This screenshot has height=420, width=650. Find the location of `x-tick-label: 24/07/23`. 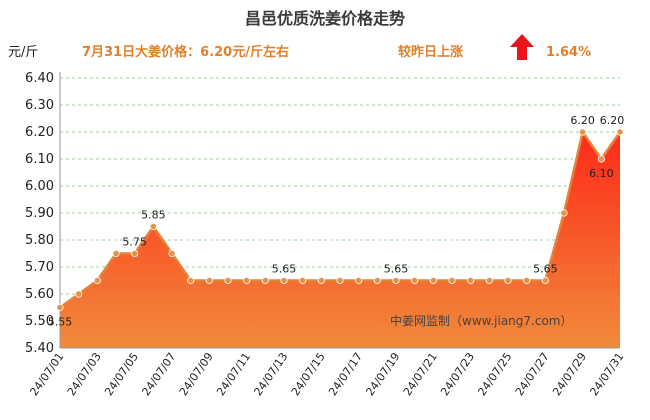

x-tick-label: 24/07/23 is located at coordinates (457, 374).